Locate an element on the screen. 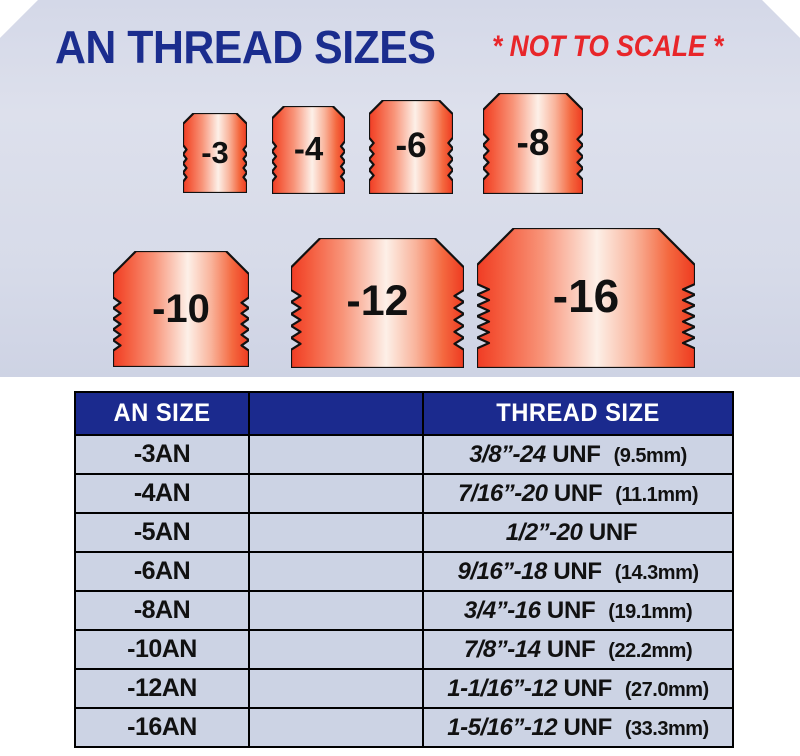  column-header-an-size: AN SIZE is located at coordinates (162, 413).